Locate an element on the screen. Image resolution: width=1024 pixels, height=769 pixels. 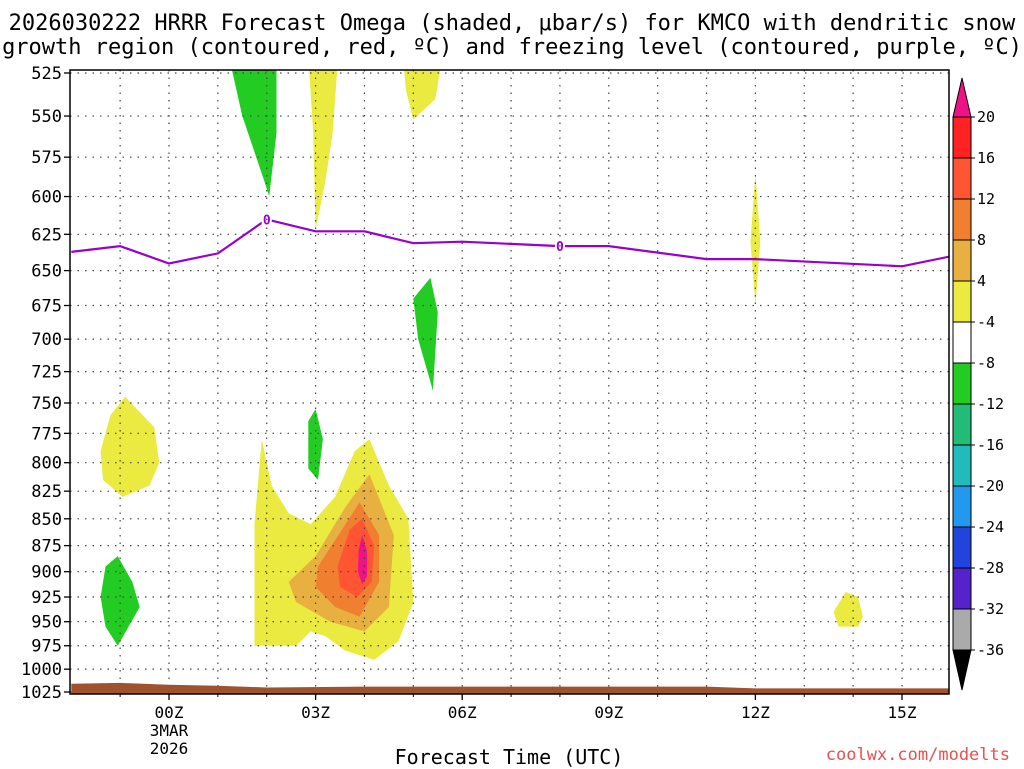
colorbar-band-gray is located at coordinates (962, 629).